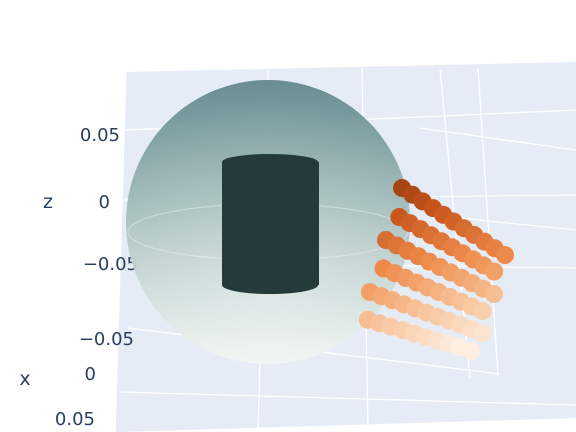 The image size is (576, 432). I want to click on cylinder-body, so click(270, 223).